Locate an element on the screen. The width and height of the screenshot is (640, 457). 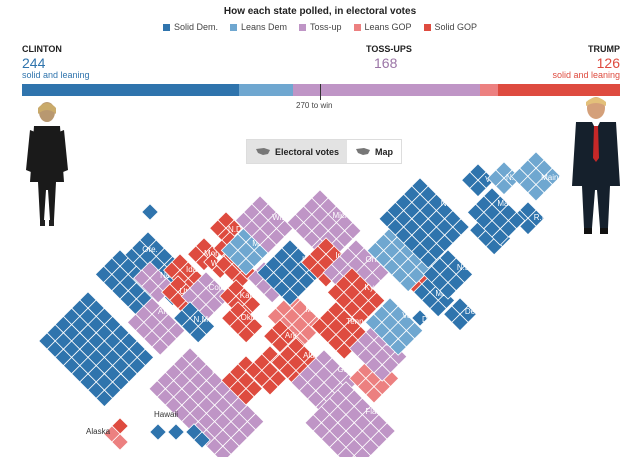
trump-votes: 126 is located at coordinates (608, 63).